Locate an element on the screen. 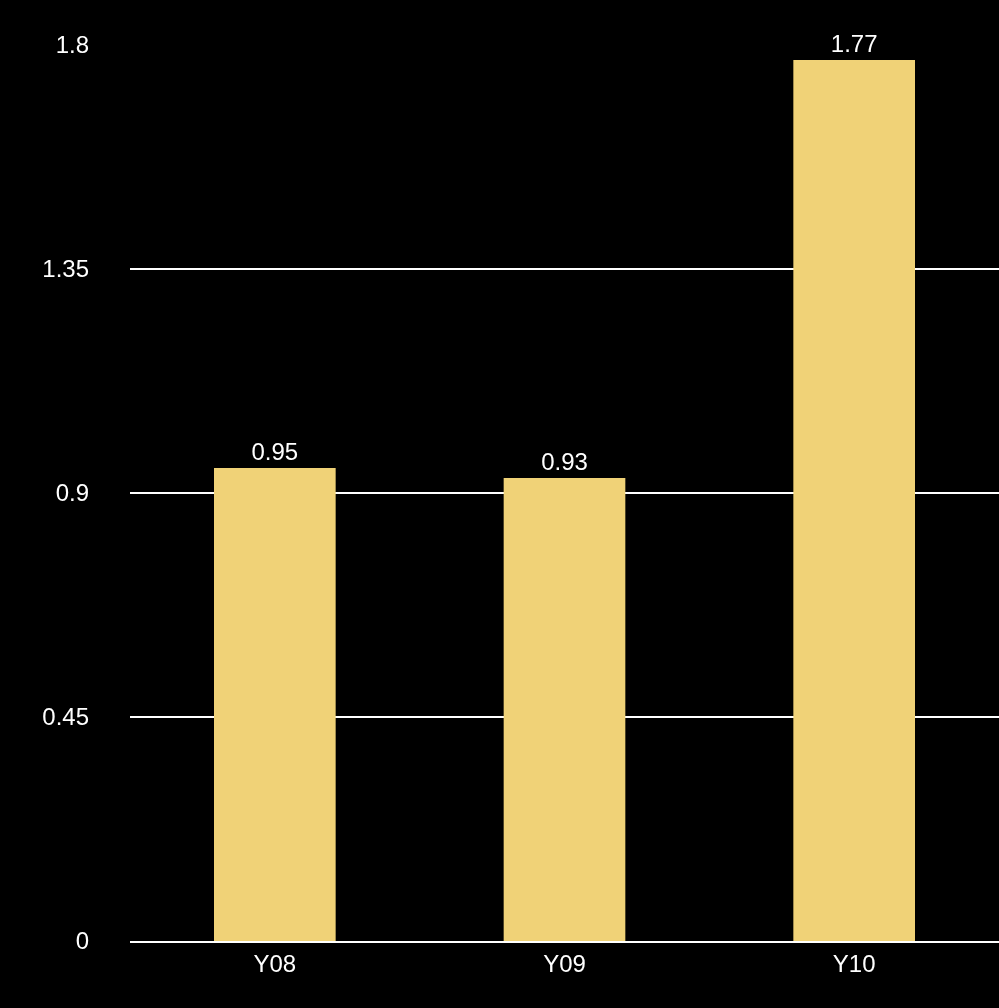  y-tick-label: 1.8 is located at coordinates (72, 45).